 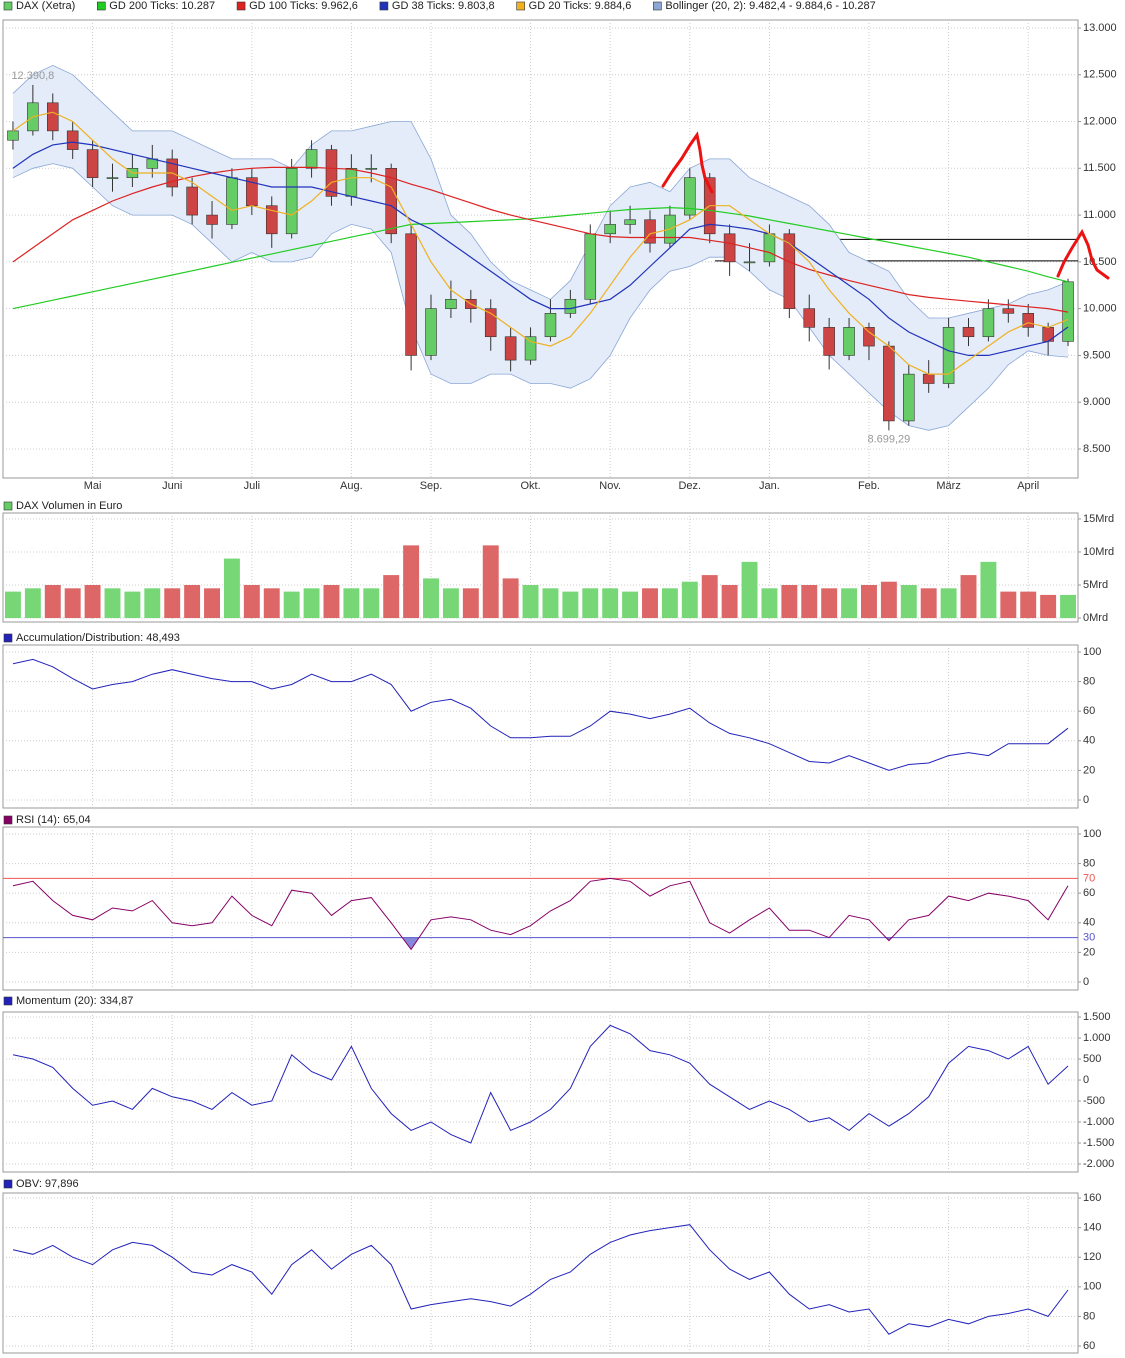 I want to click on y-tick-label: 11.500, so click(x=1099, y=168).